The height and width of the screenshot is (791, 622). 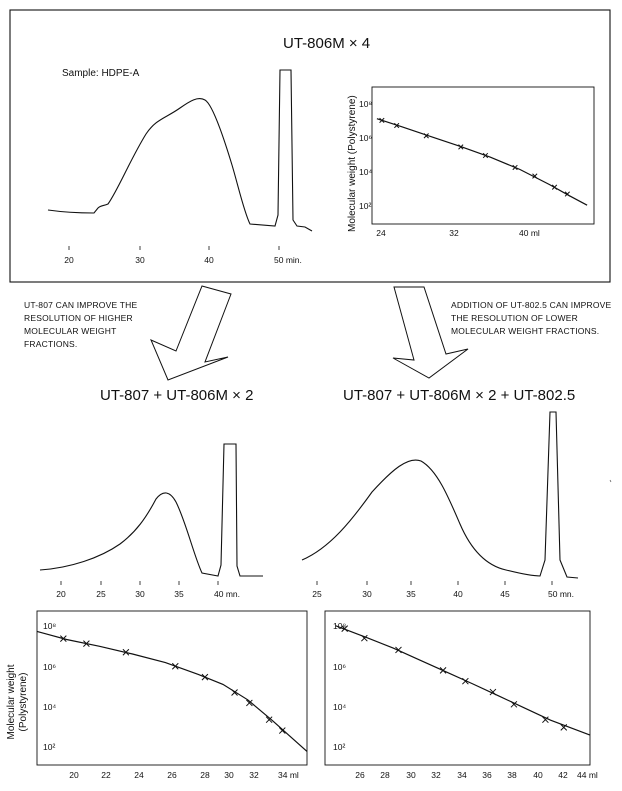 I want to click on left-chromatogram: 20 25 30 35 40 mn., so click(x=151, y=521).